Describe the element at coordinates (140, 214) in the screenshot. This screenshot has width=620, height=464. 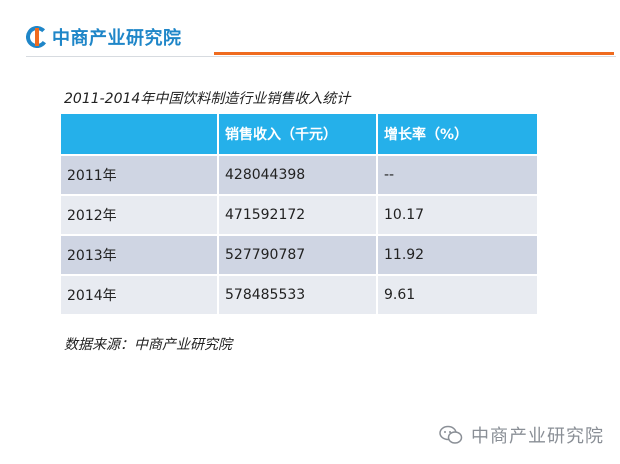
I see `cell-year: 2012年` at that location.